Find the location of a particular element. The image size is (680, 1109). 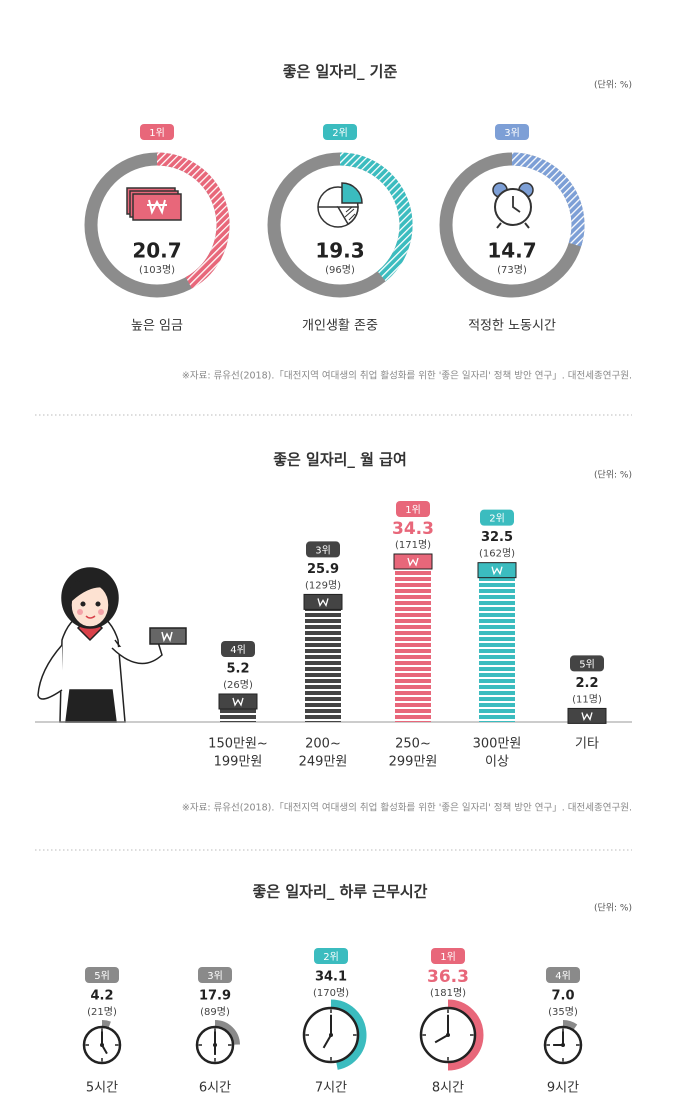

category-label: 300만원 is located at coordinates (497, 744).